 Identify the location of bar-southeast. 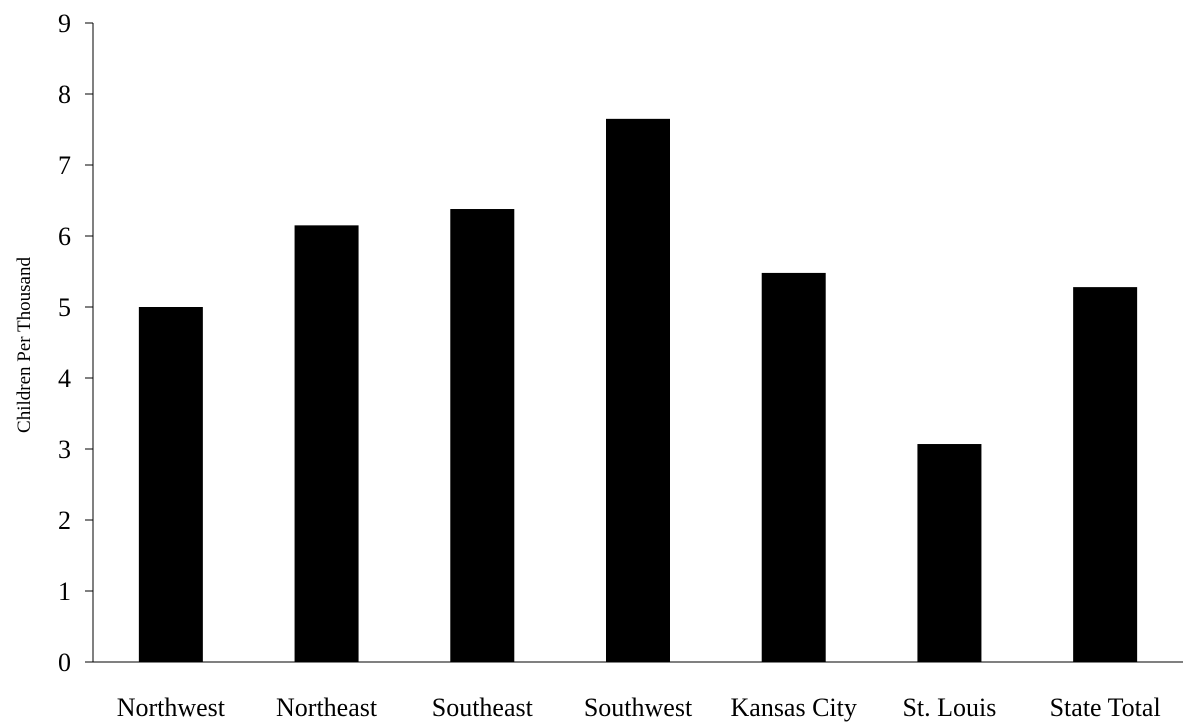
(482, 435).